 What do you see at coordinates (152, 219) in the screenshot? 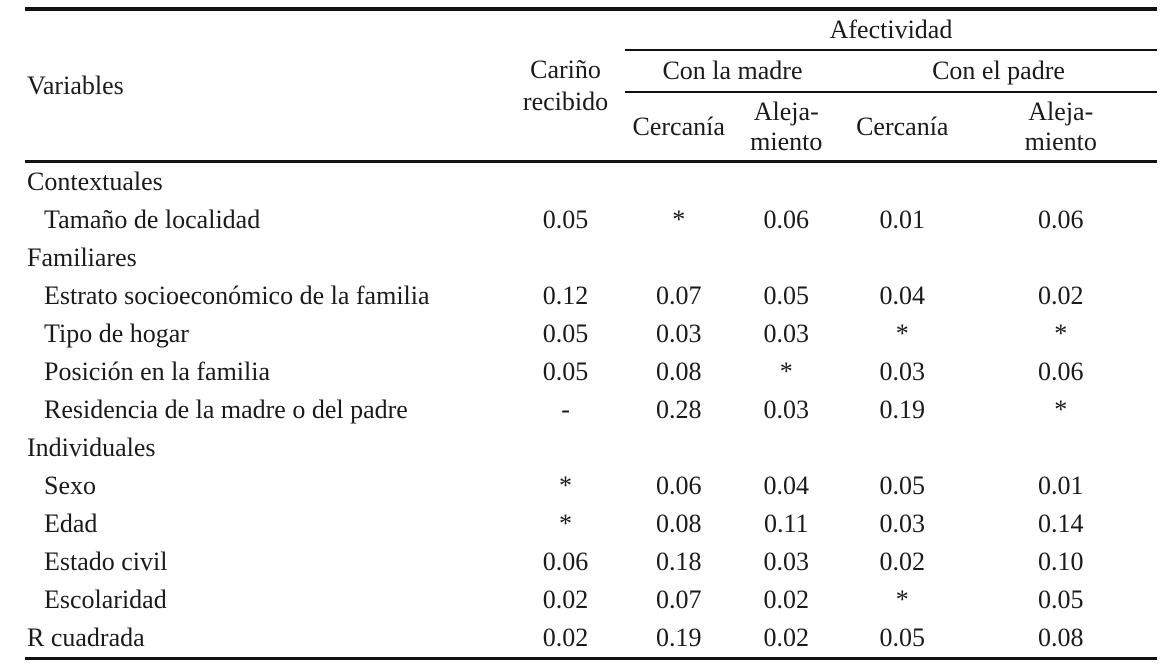
I see `row-label: Tamaño de localidad` at bounding box center [152, 219].